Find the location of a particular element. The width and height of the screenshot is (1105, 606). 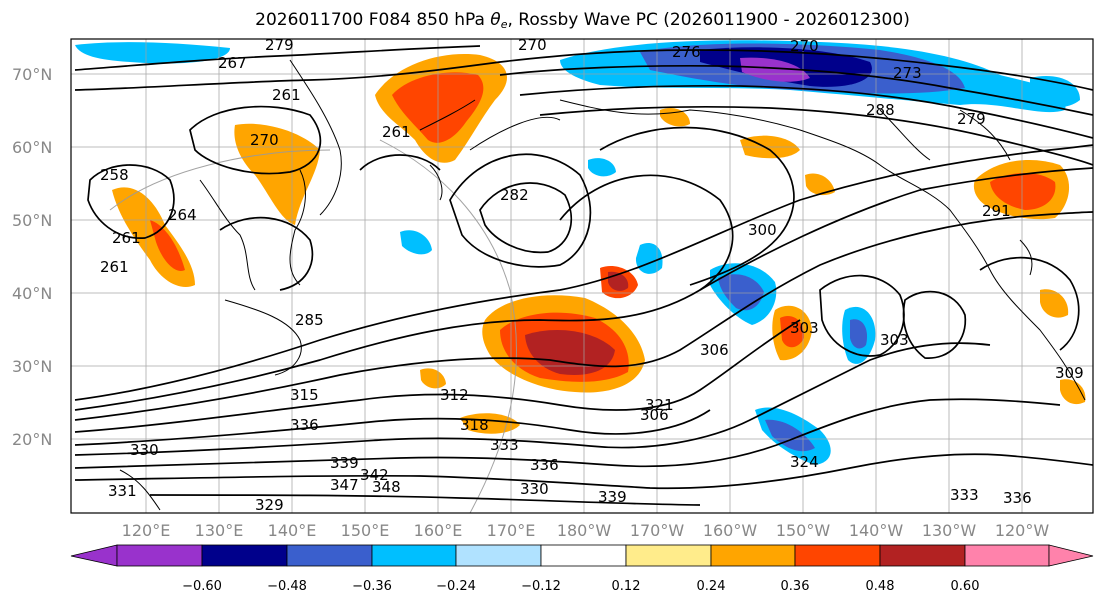

lat-label-30n: 30°N is located at coordinates (32, 366).